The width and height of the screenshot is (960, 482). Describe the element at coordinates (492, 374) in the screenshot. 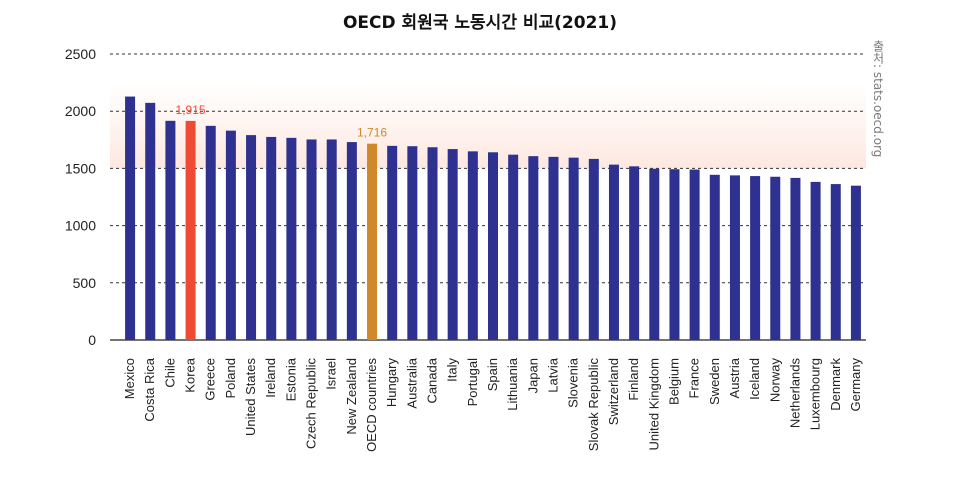

I see `x-tick-label: Spain` at that location.